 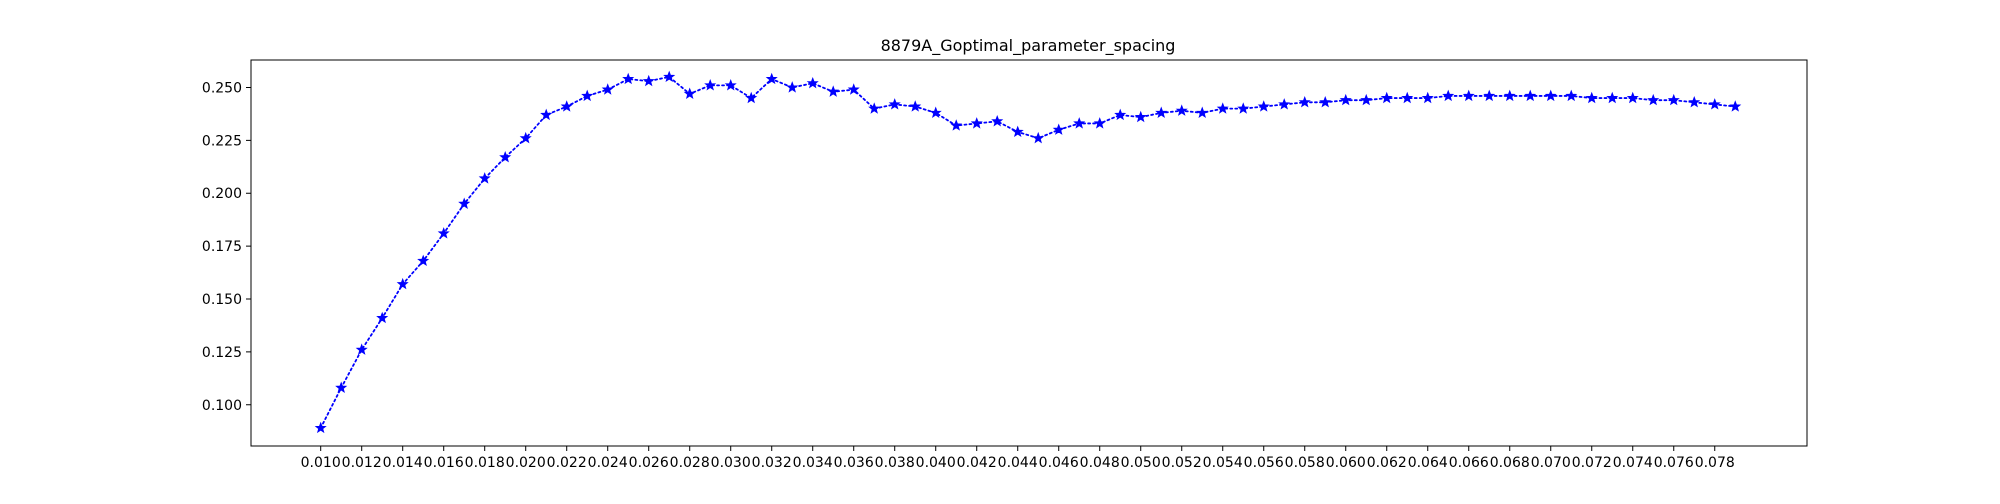 What do you see at coordinates (1387, 463) in the screenshot?
I see `x-tick-label: 0.062` at bounding box center [1387, 463].